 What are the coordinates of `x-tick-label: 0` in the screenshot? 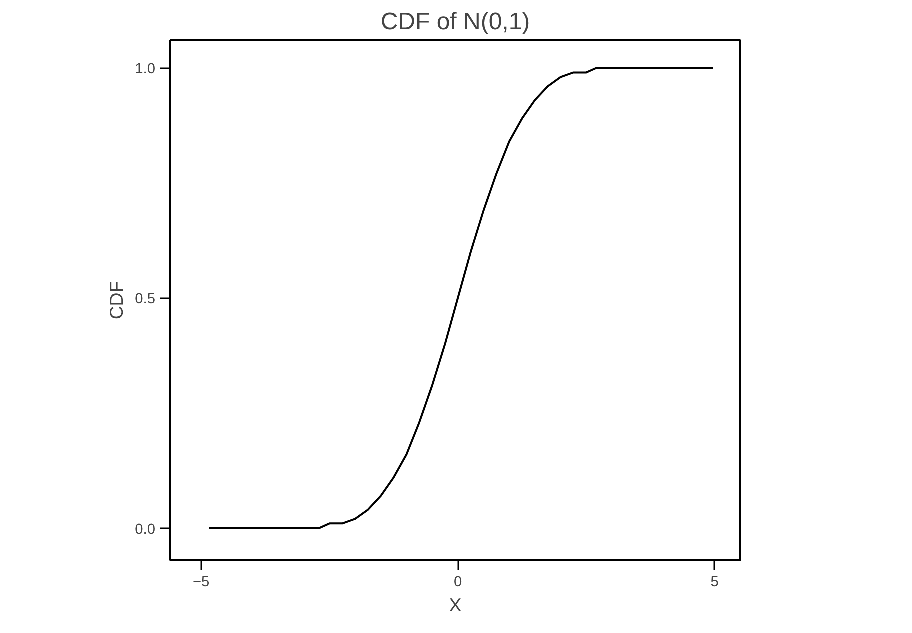 It's located at (458, 582).